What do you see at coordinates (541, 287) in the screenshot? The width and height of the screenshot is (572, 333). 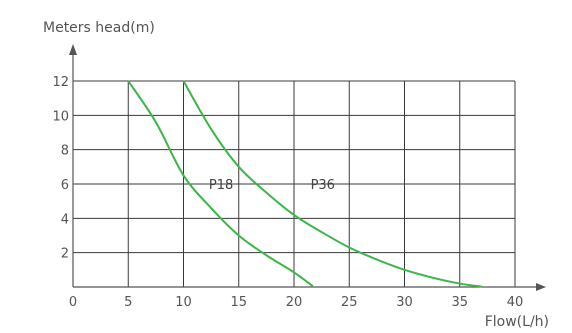 I see `x-axis-arrow-icon` at bounding box center [541, 287].